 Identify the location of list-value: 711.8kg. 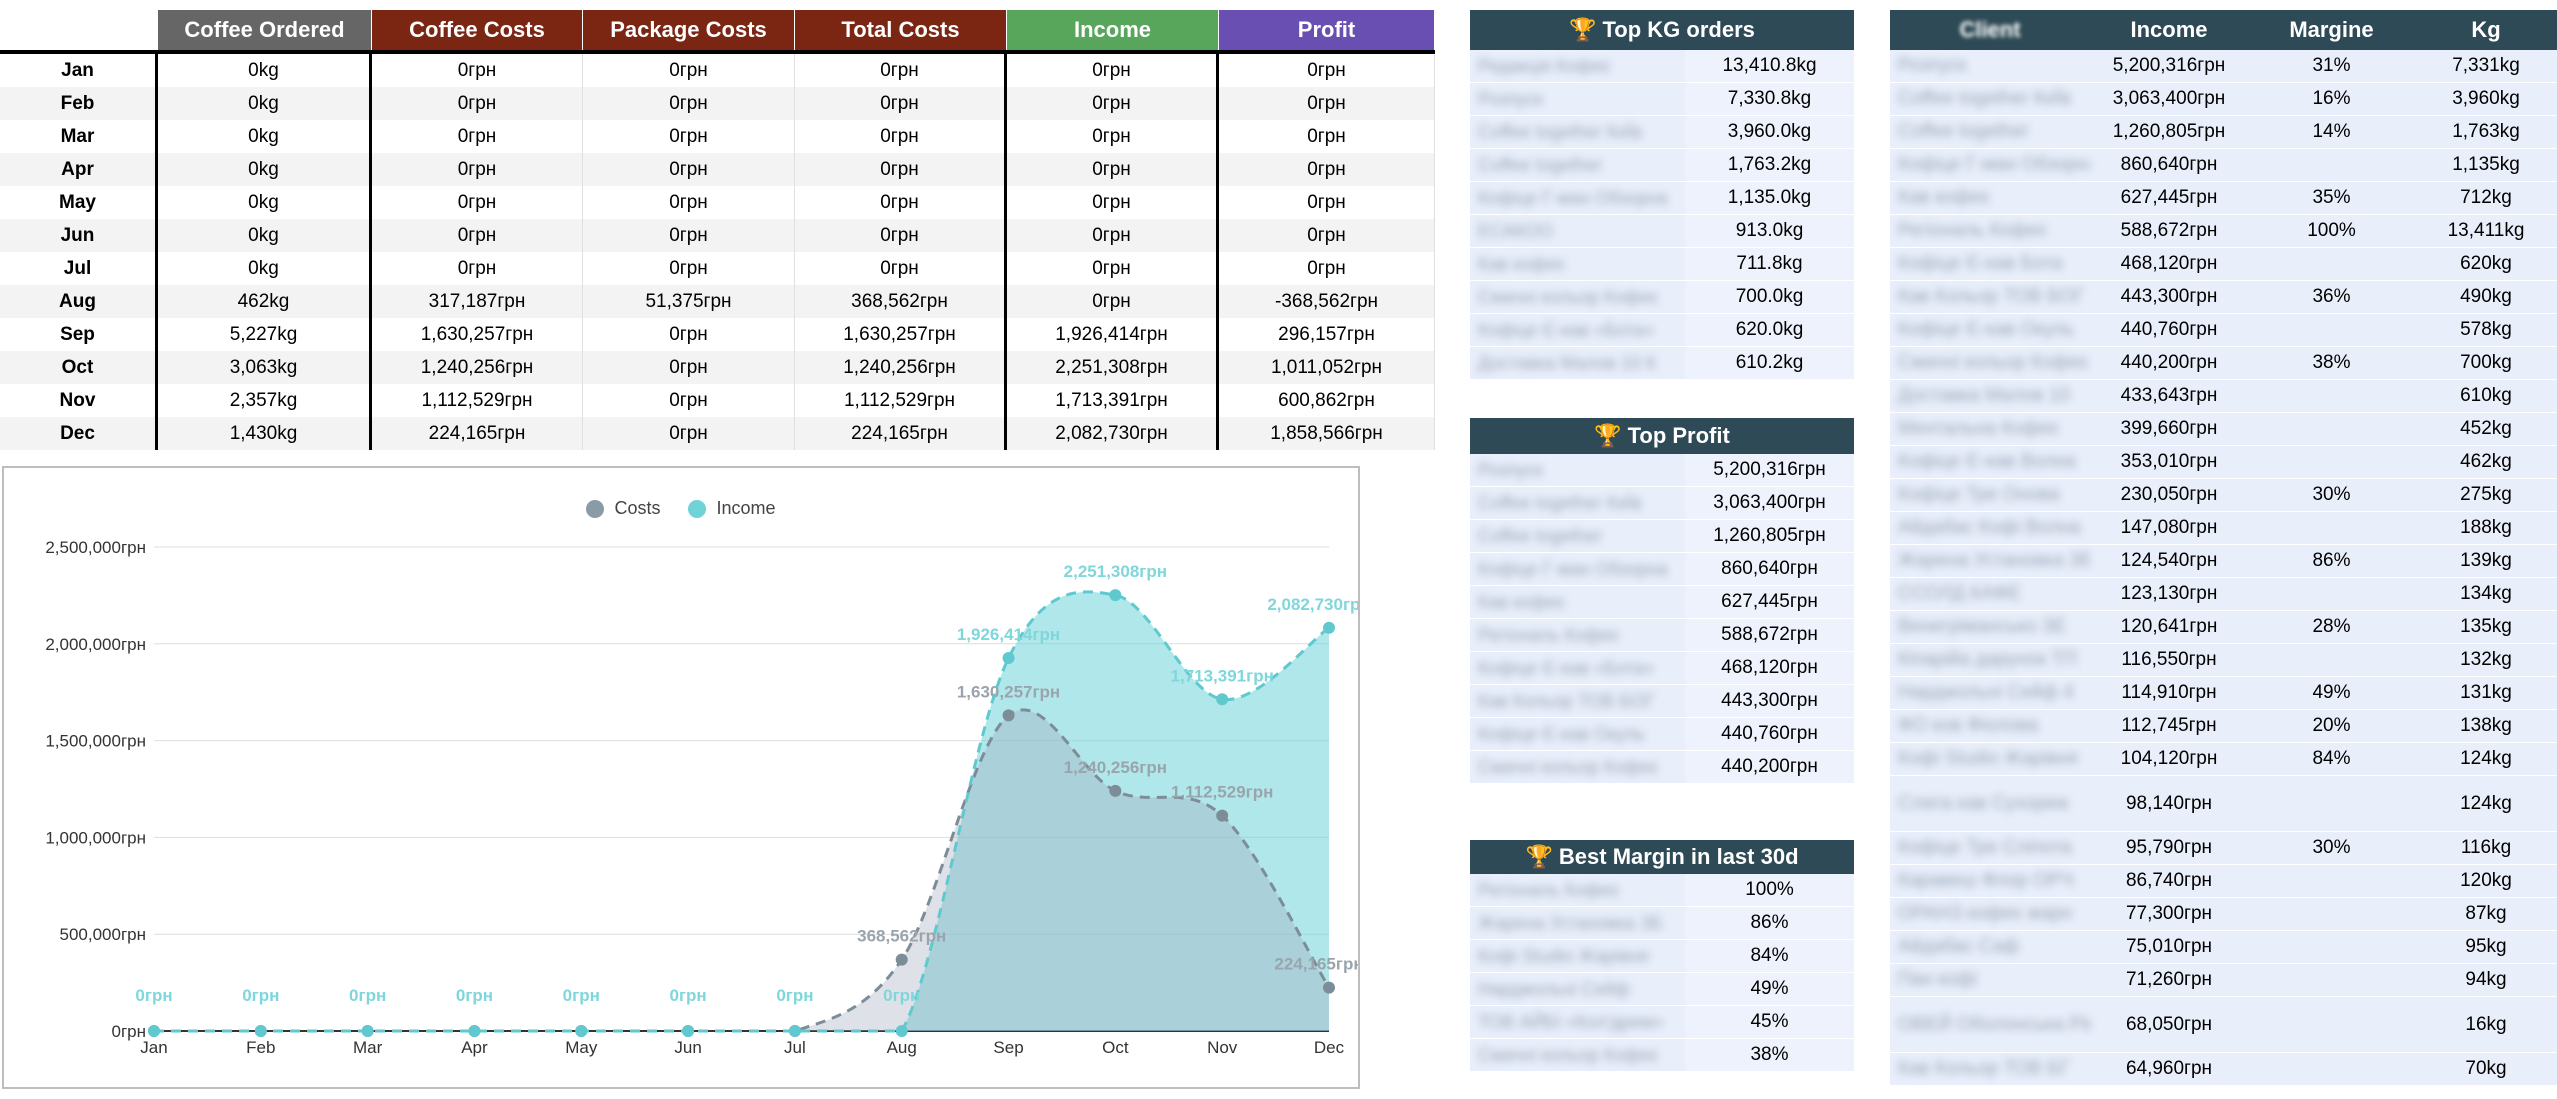
(1769, 264).